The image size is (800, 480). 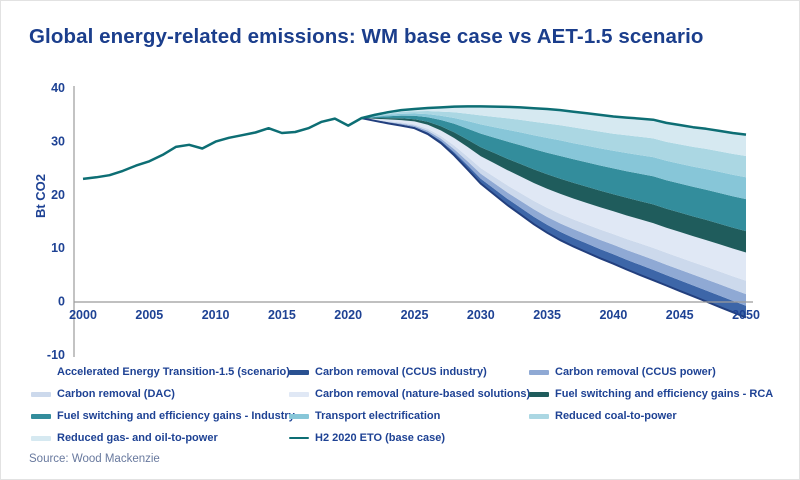 I want to click on legend-item-3: Carbon removal (CCUS power), so click(x=660, y=372).